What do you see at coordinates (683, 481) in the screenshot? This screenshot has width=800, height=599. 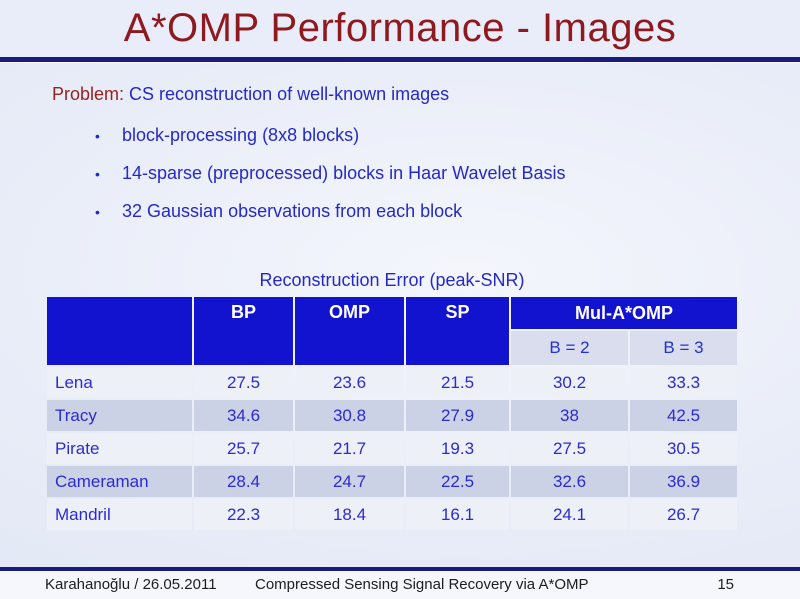 I see `table-cell: 36.9` at bounding box center [683, 481].